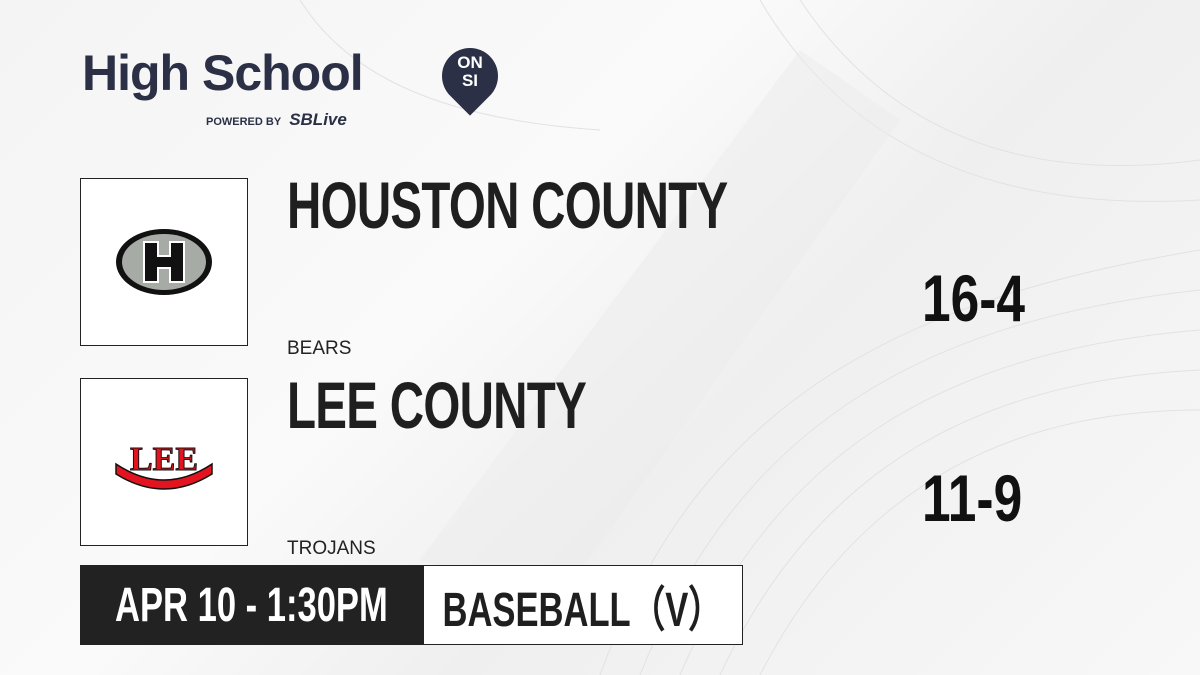 The width and height of the screenshot is (1200, 675). I want to click on svg-text: LEE, so click(164, 459).